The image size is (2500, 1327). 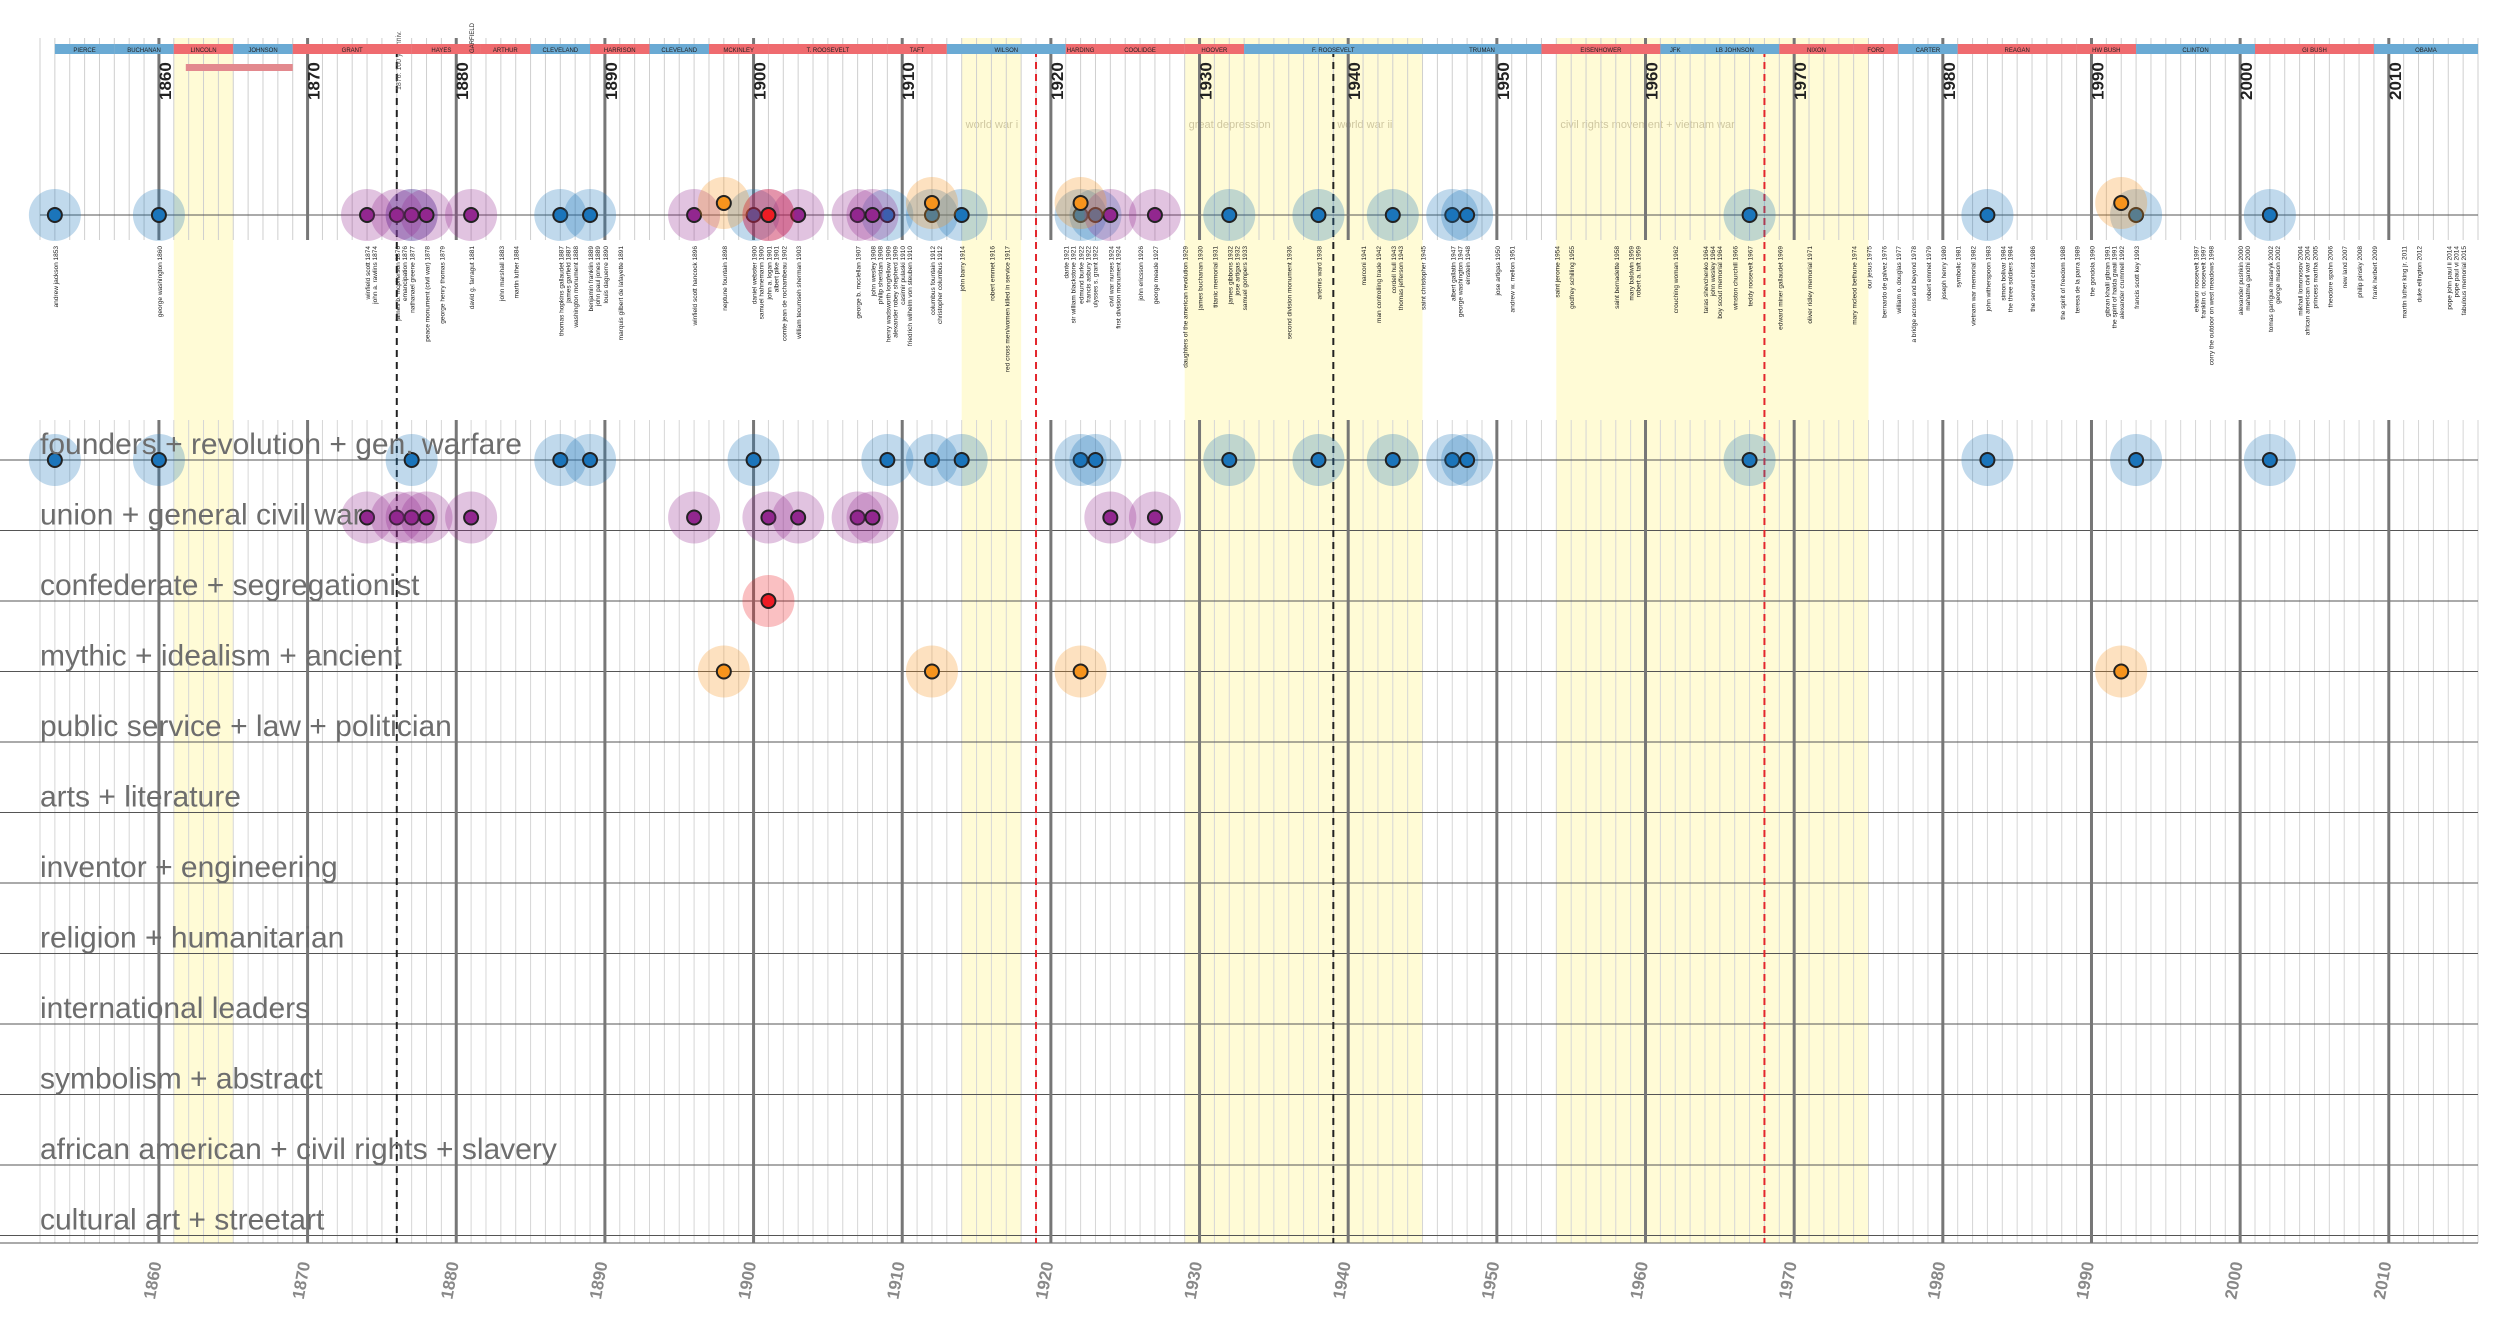 I want to click on decade-label-top: 1990, so click(x=2097, y=81).